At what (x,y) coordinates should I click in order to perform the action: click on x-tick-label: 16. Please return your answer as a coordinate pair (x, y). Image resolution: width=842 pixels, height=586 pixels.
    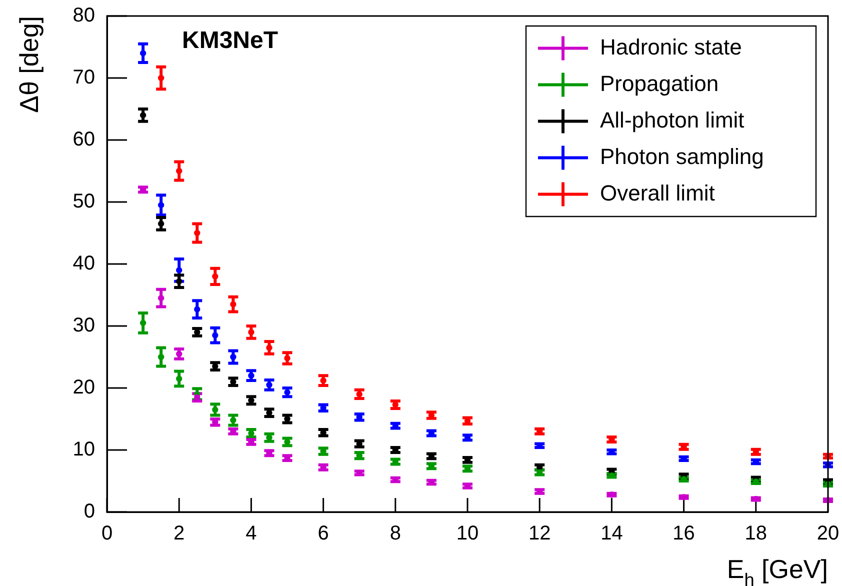
    Looking at the image, I should click on (683, 533).